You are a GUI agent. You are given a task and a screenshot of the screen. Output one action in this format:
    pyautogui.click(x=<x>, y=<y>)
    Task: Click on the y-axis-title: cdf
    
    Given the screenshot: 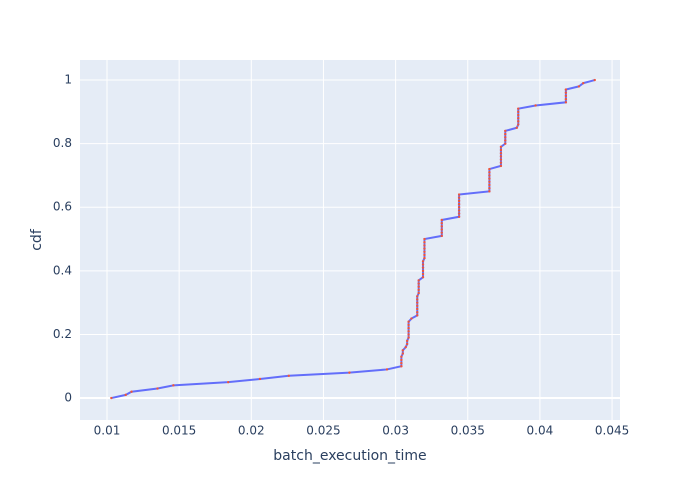 What is the action you would take?
    pyautogui.click(x=37, y=239)
    